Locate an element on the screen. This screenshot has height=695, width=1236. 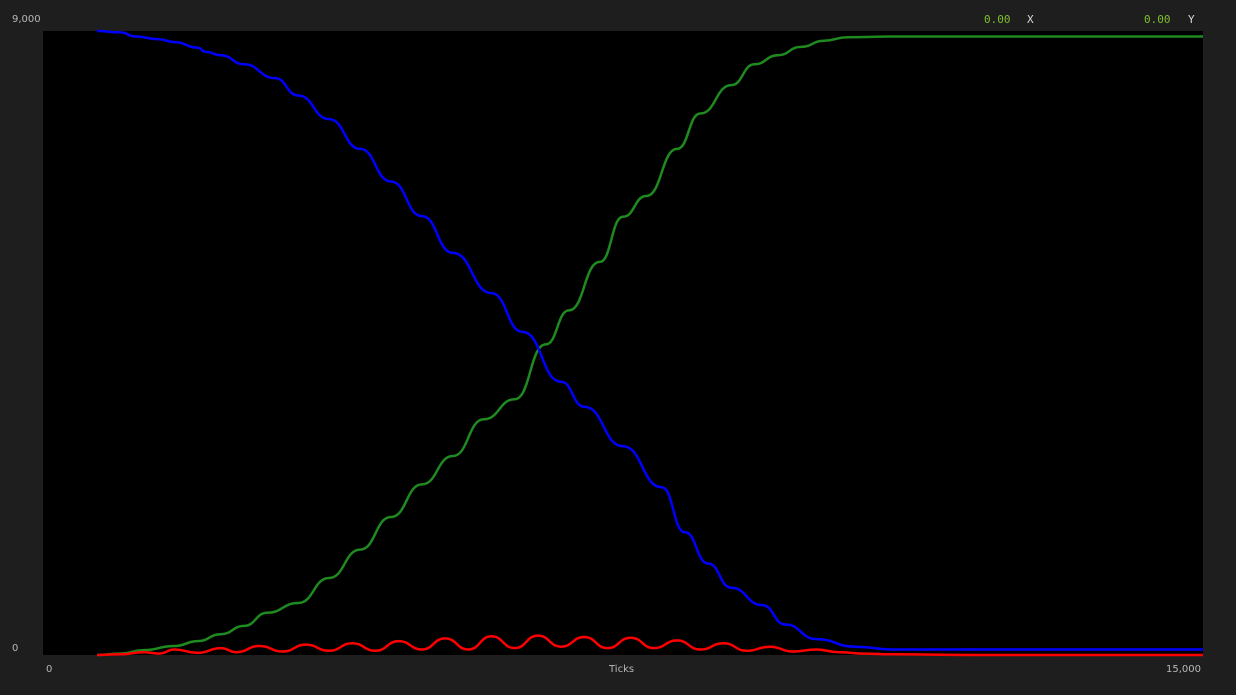
x-min-tick-label: 0 is located at coordinates (49, 669).